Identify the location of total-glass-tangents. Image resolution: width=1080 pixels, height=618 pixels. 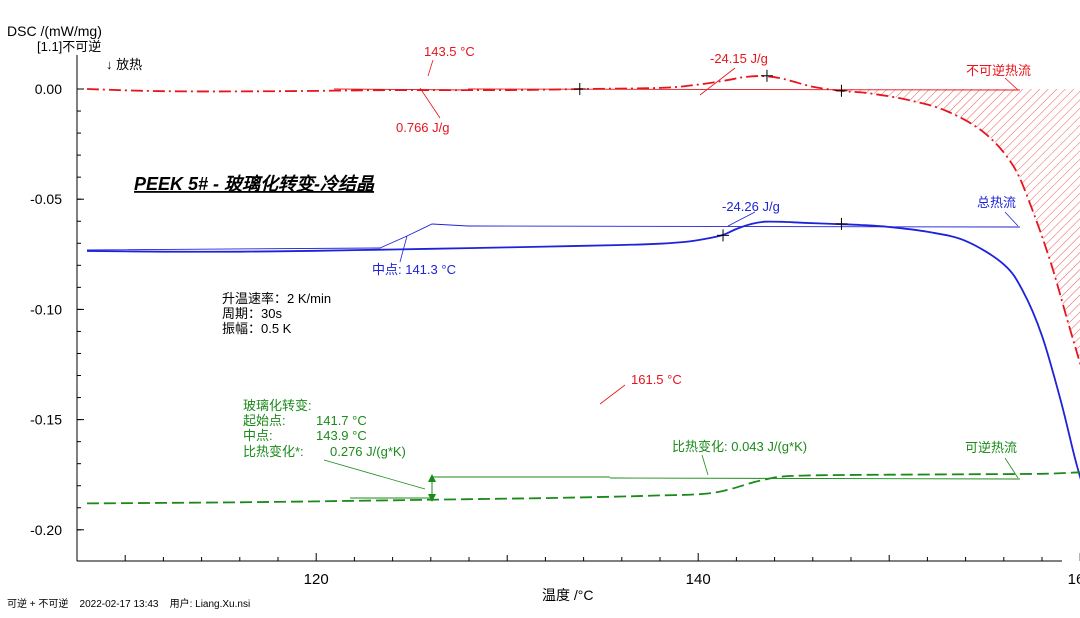
(277, 237).